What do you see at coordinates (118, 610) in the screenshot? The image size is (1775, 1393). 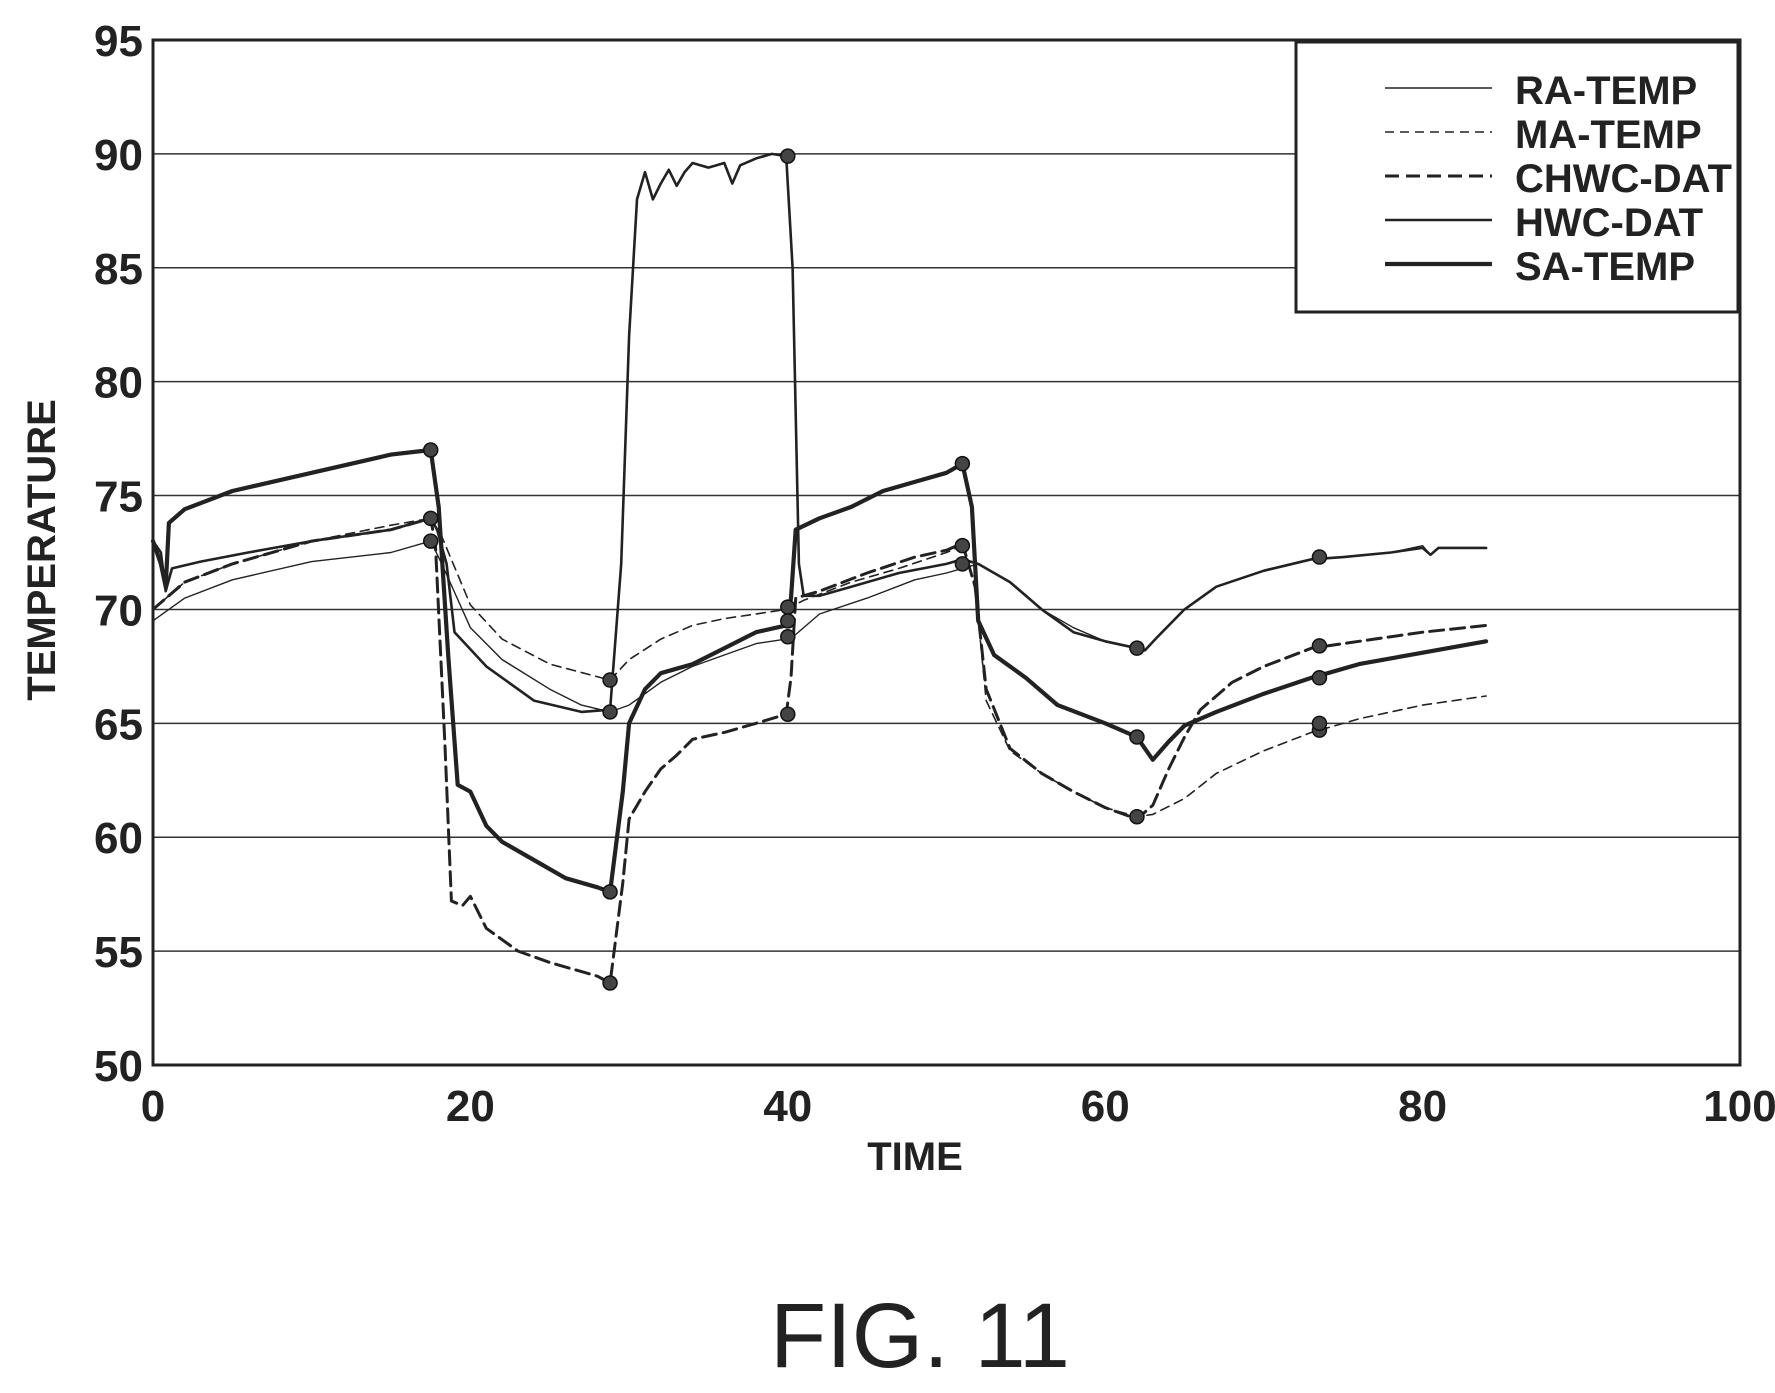 I see `y-tick-label-70: 70` at bounding box center [118, 610].